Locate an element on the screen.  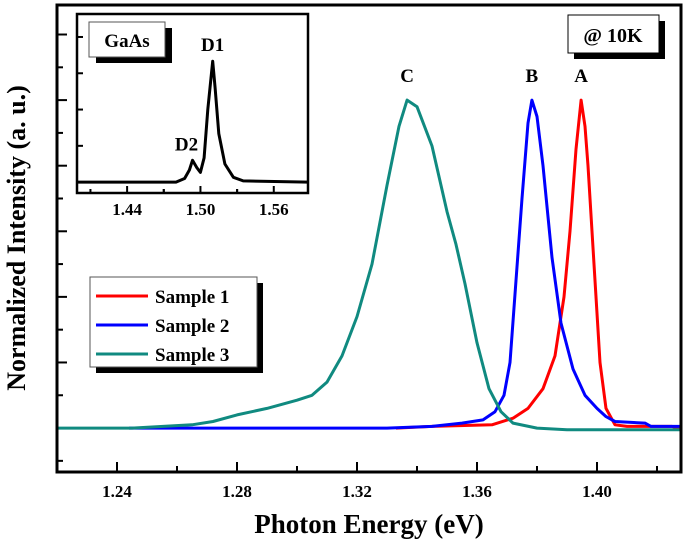
inset-gaas-spectrum: 1.44 1.50 1.56 GaAs D1 D2 is located at coordinates (192, 115).